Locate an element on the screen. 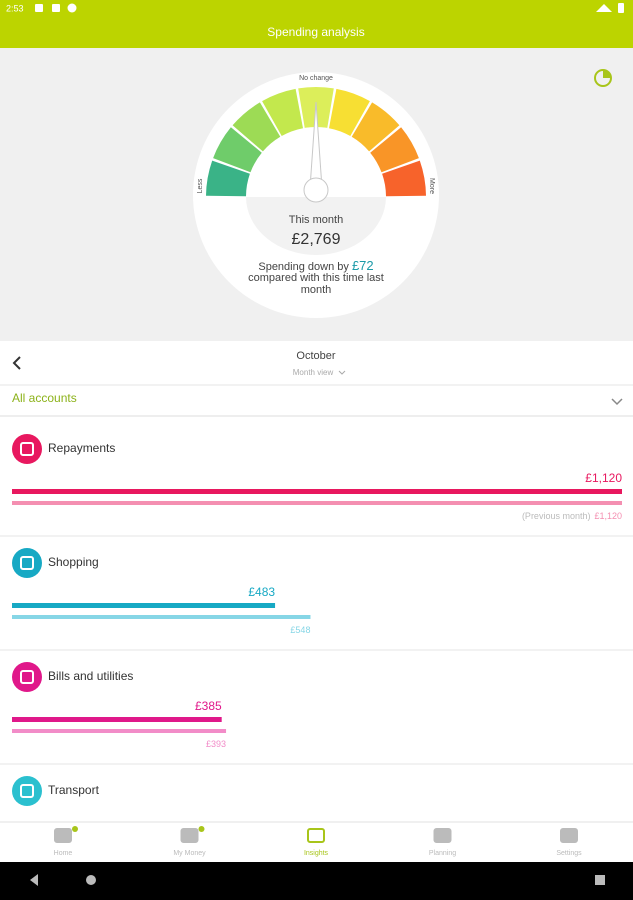  gauge-left-label: Less is located at coordinates (200, 185).